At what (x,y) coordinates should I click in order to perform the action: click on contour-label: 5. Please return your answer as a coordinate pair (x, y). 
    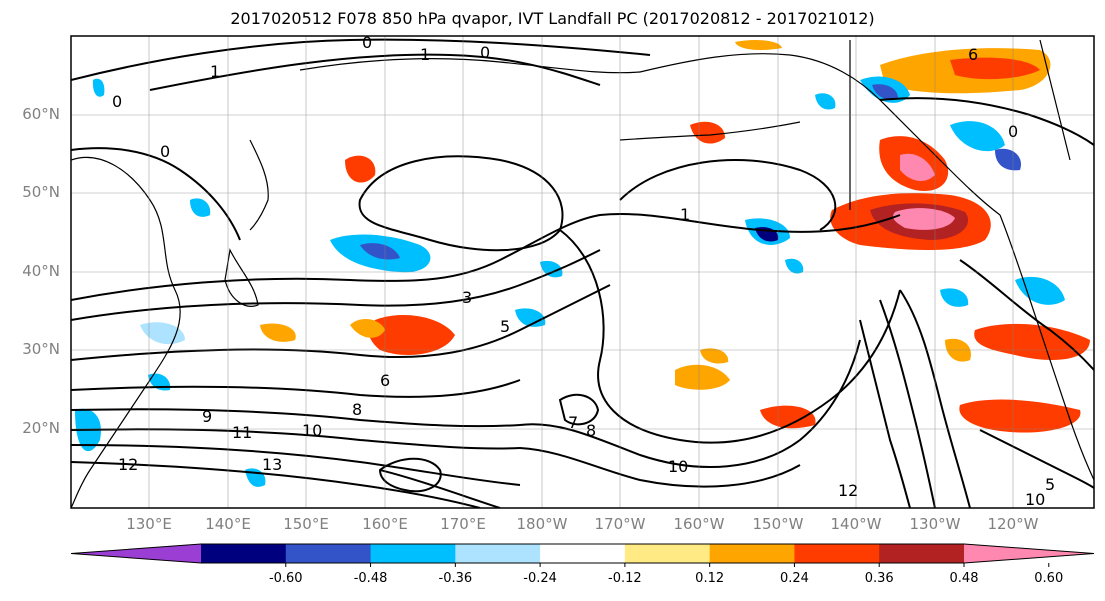
    Looking at the image, I should click on (1050, 484).